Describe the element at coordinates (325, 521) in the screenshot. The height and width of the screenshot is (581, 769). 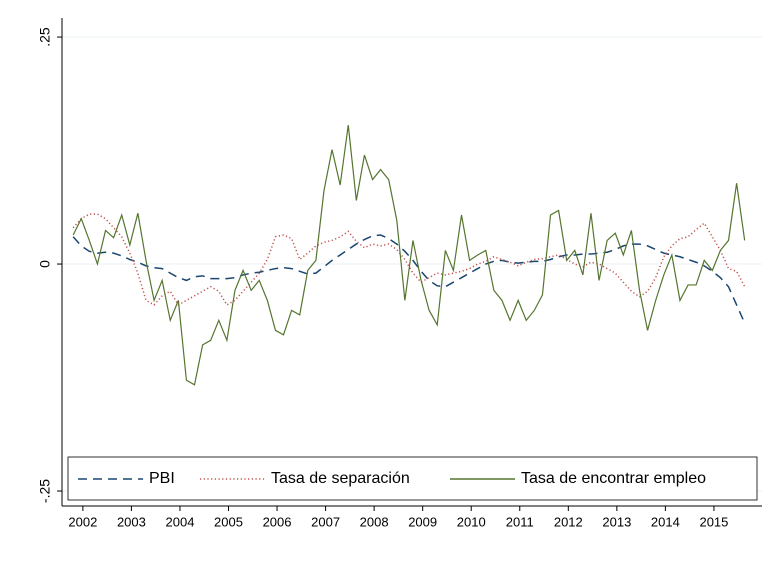
I see `x-tick-label: 2007` at that location.